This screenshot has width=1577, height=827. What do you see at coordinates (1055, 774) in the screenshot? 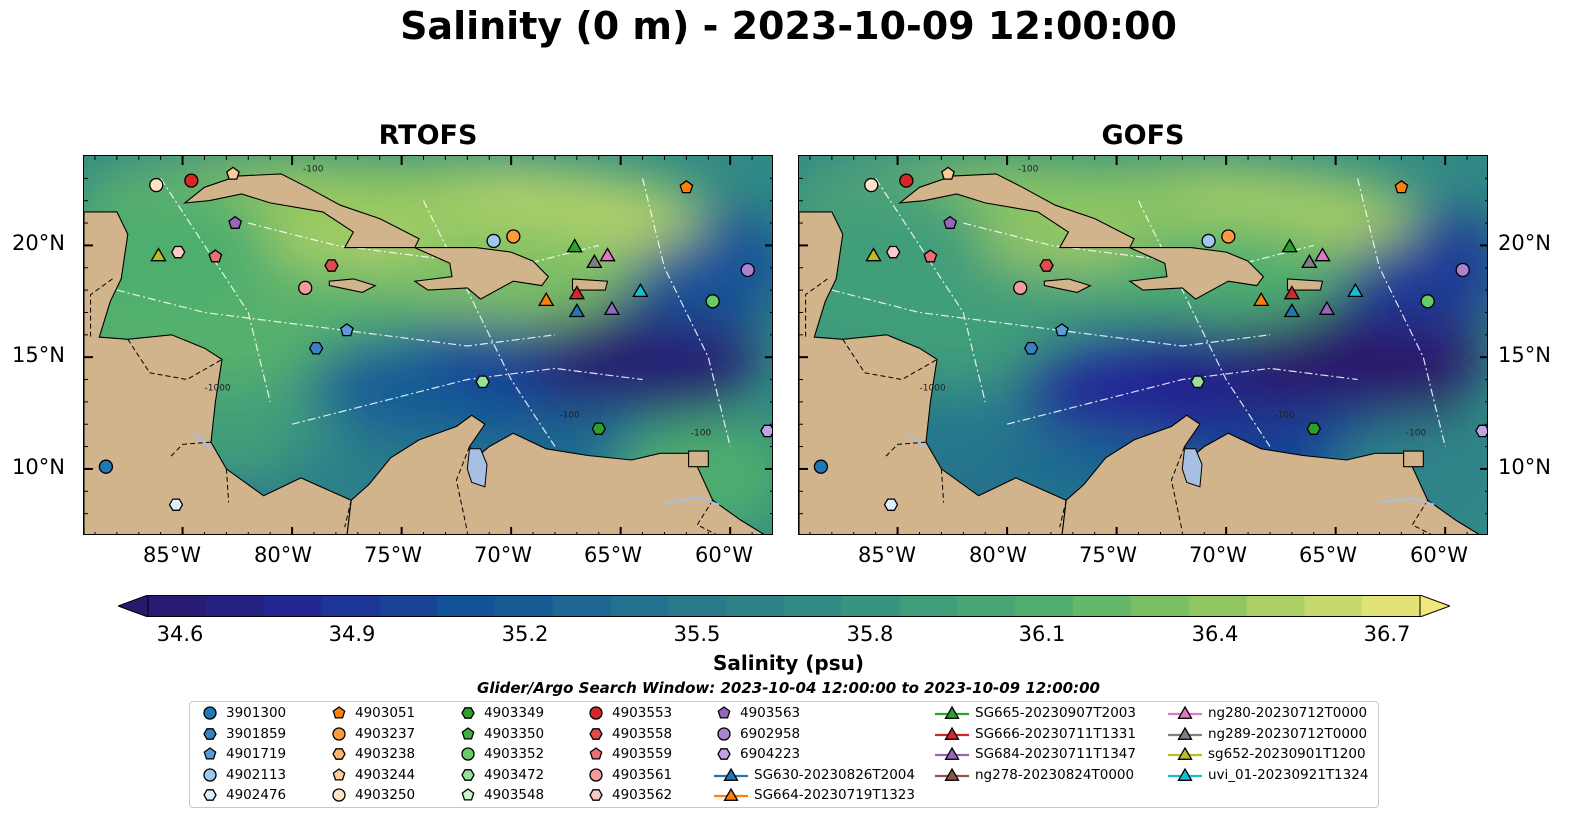
I see `legend-label: ng278-20230824T0000` at bounding box center [1055, 774].